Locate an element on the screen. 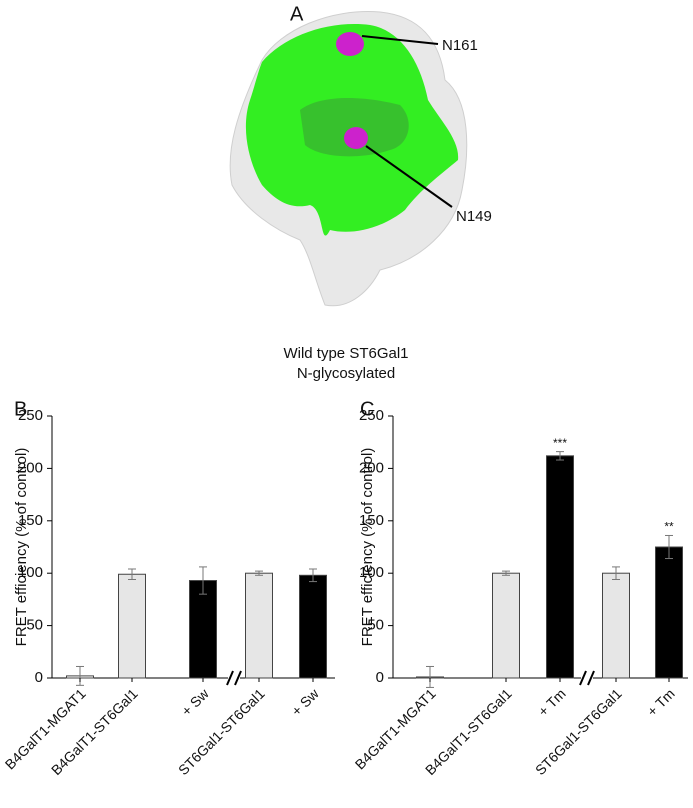 The image size is (693, 808). significance-label: *** is located at coordinates (560, 443).